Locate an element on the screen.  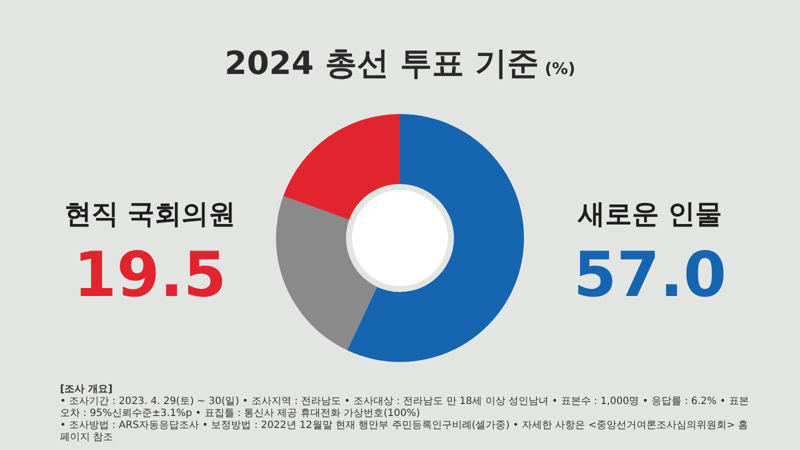
data-label: 57.0 is located at coordinates (650, 274).